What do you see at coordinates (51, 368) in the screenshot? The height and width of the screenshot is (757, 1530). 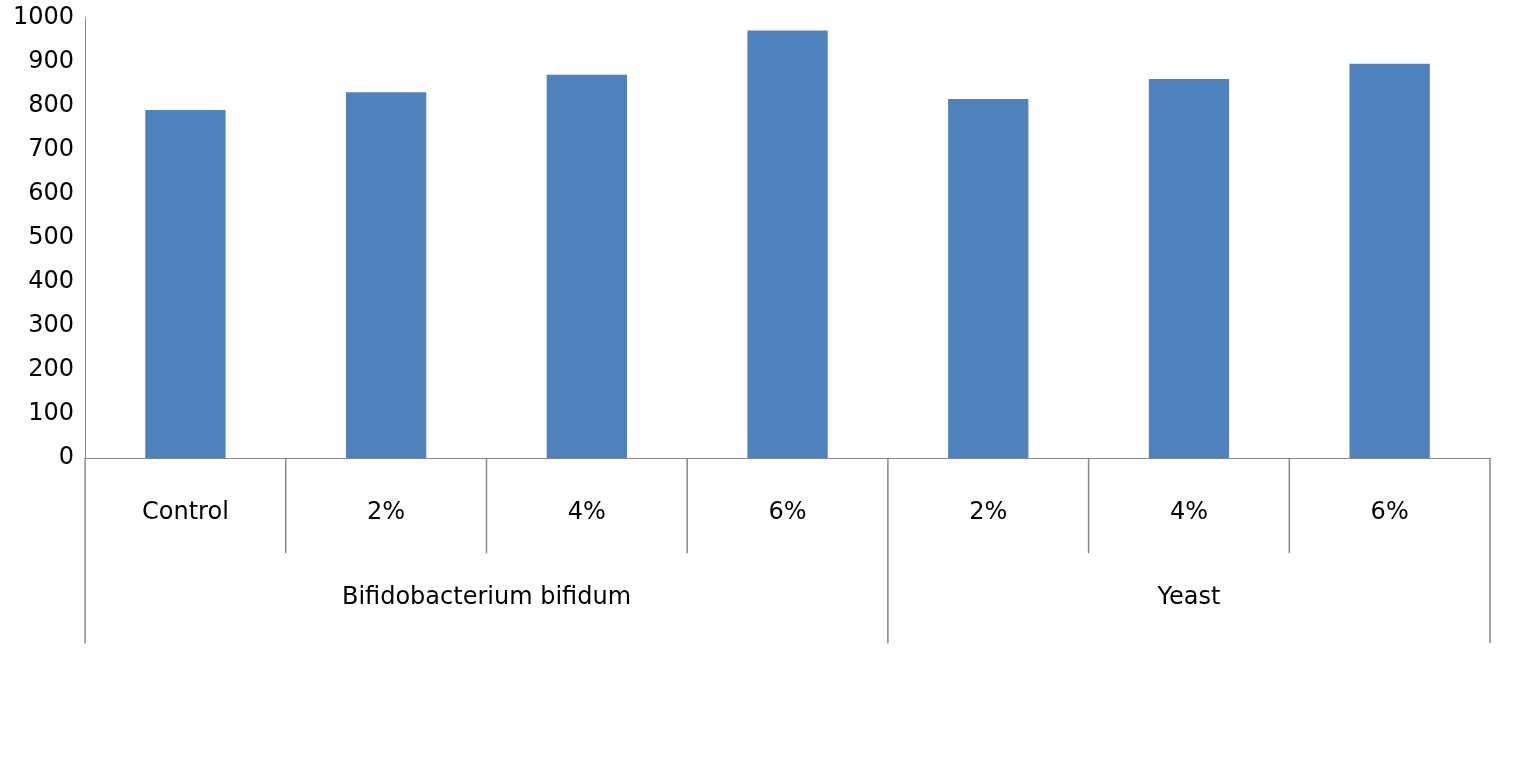 I see `y-tick-label: 200` at bounding box center [51, 368].